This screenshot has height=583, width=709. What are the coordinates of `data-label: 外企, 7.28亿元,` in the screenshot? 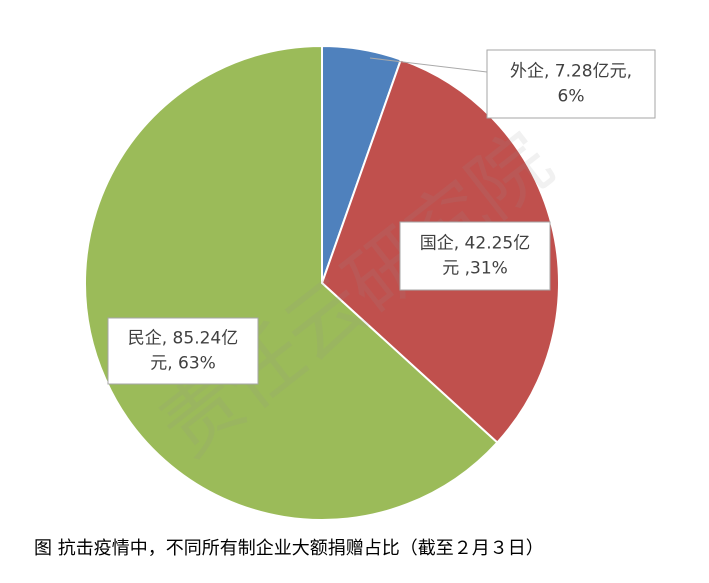 It's located at (571, 72).